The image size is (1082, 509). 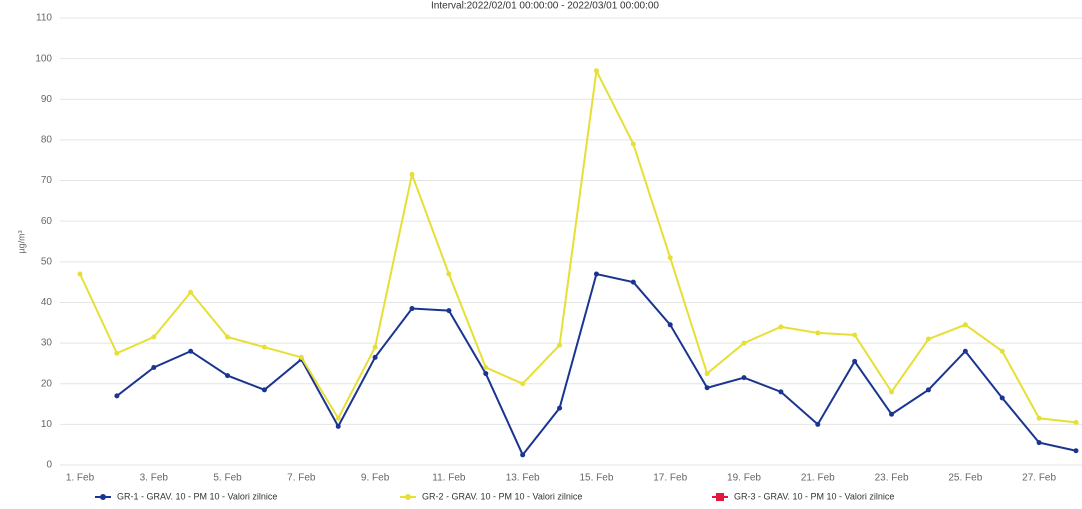 What do you see at coordinates (47, 140) in the screenshot?
I see `y-tick-label: 80` at bounding box center [47, 140].